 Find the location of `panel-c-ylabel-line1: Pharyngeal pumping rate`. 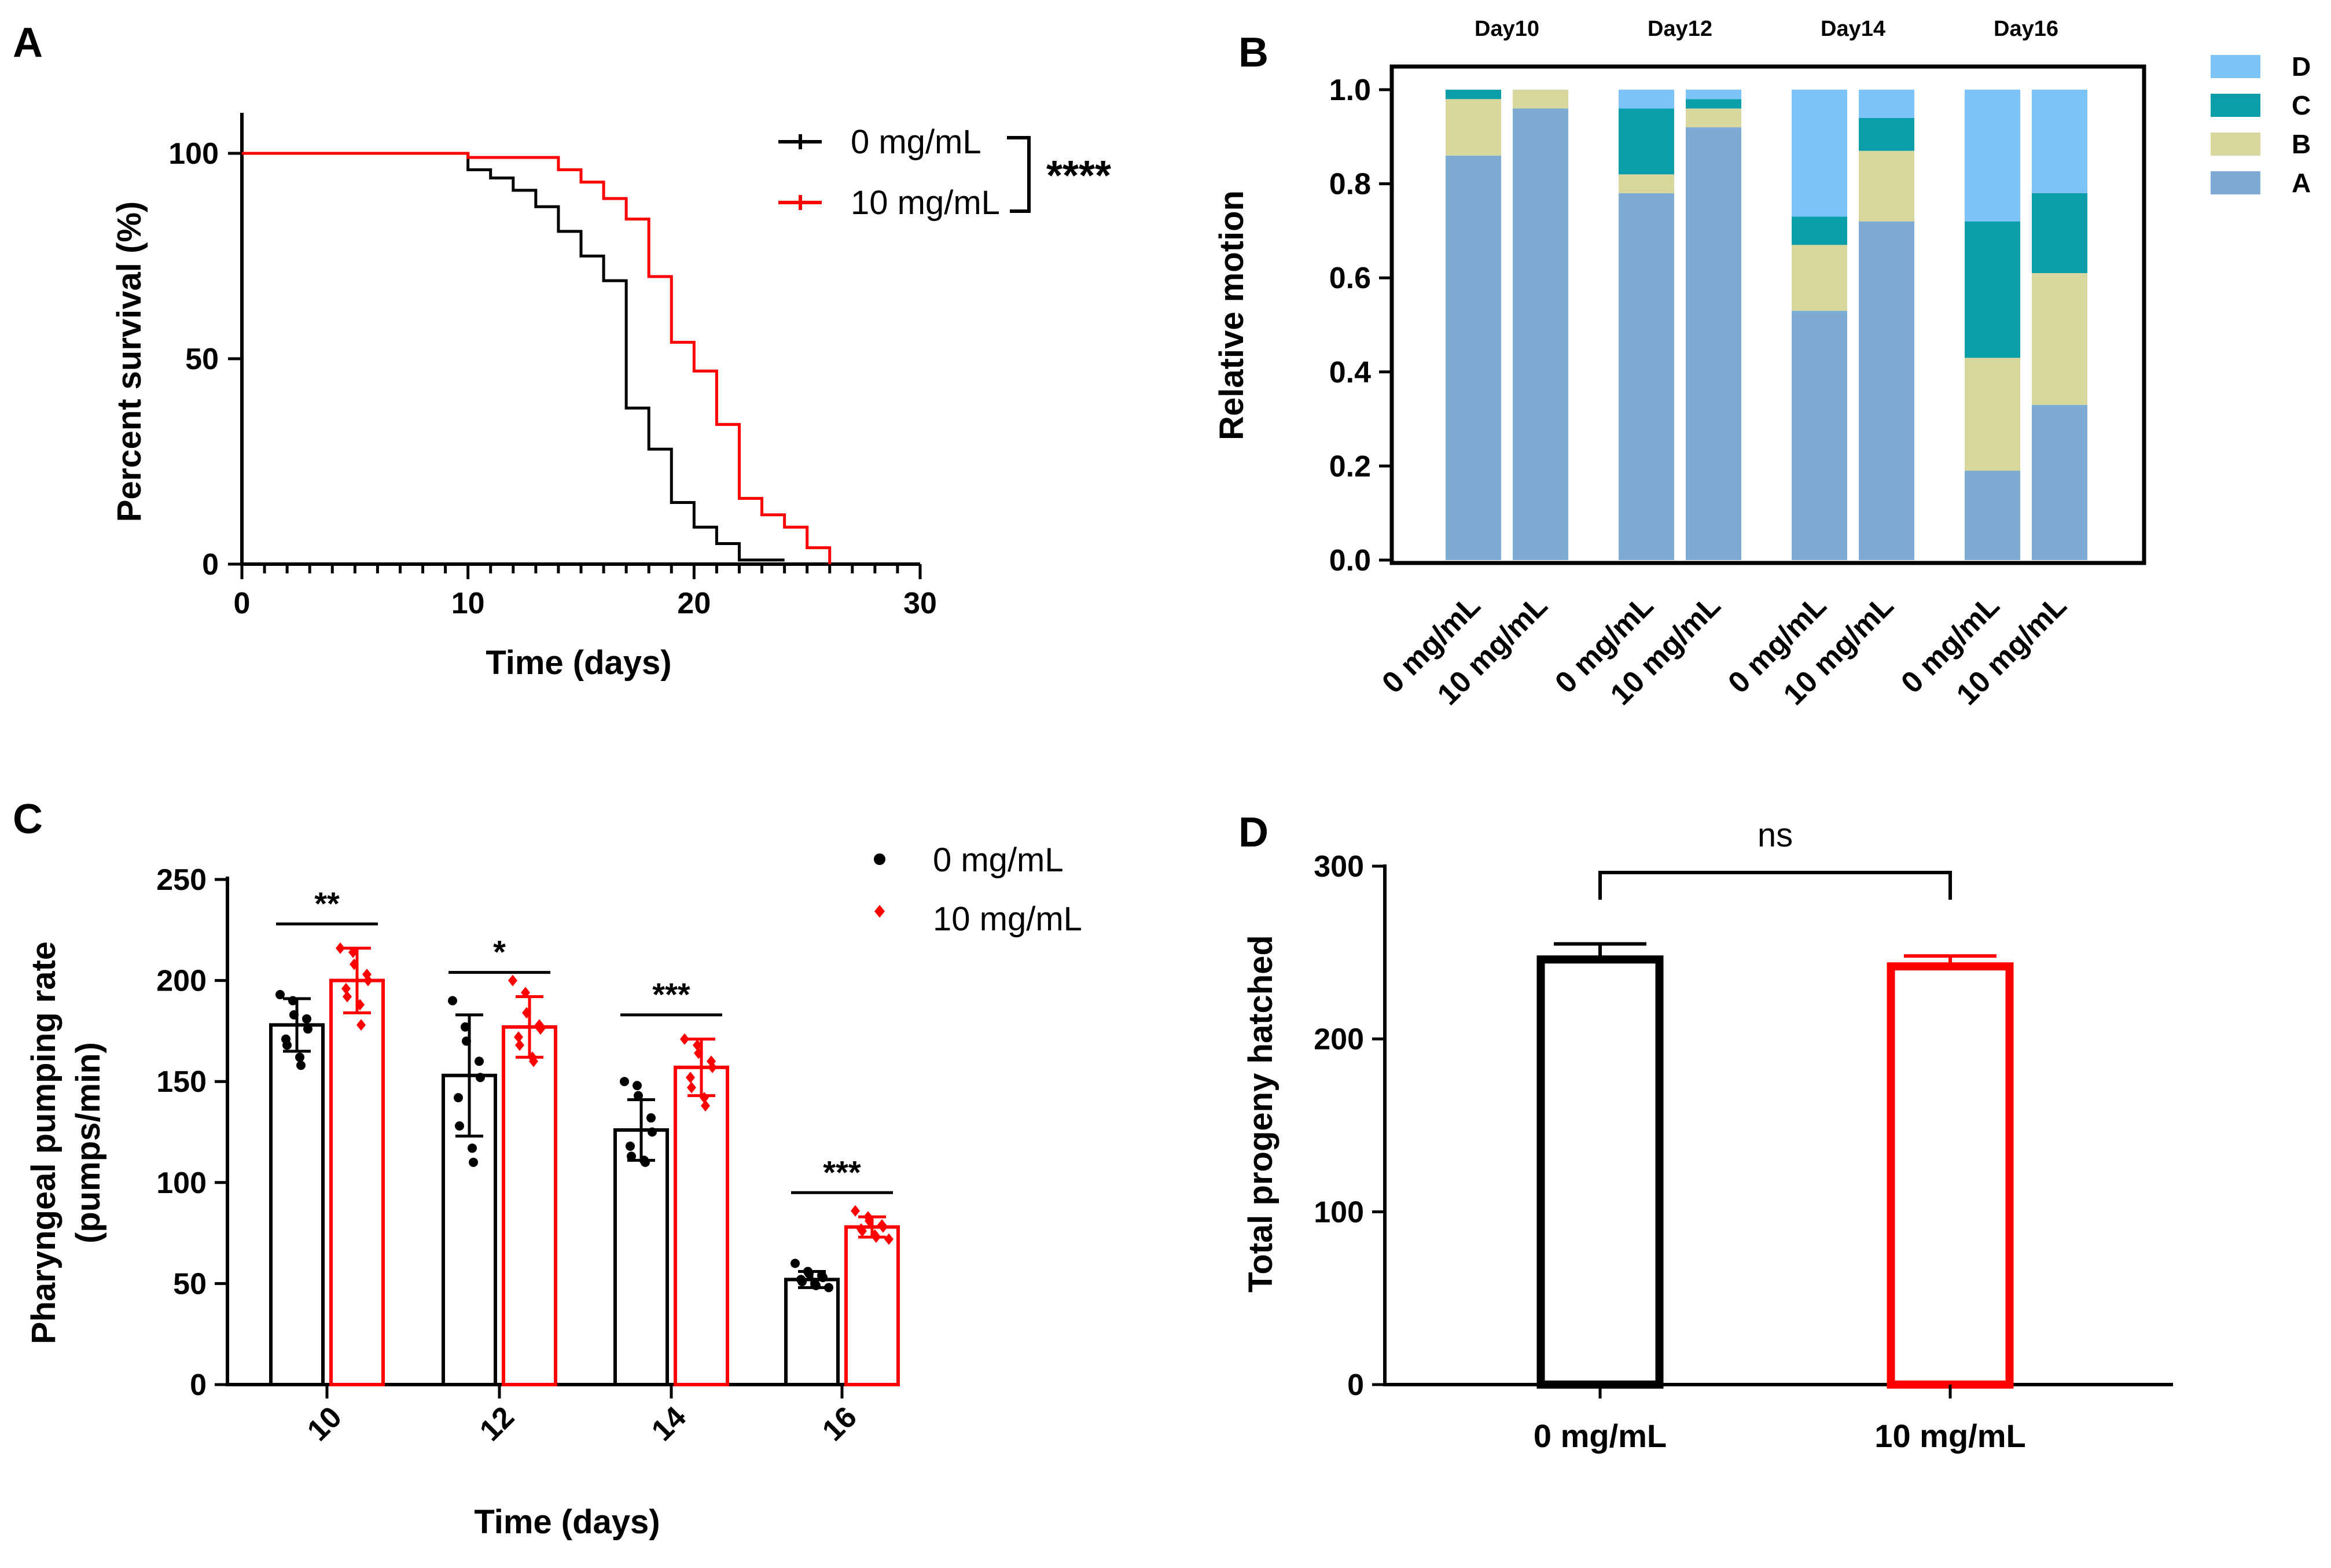

panel-c-ylabel-line1: Pharyngeal pumping rate is located at coordinates (44, 1143).